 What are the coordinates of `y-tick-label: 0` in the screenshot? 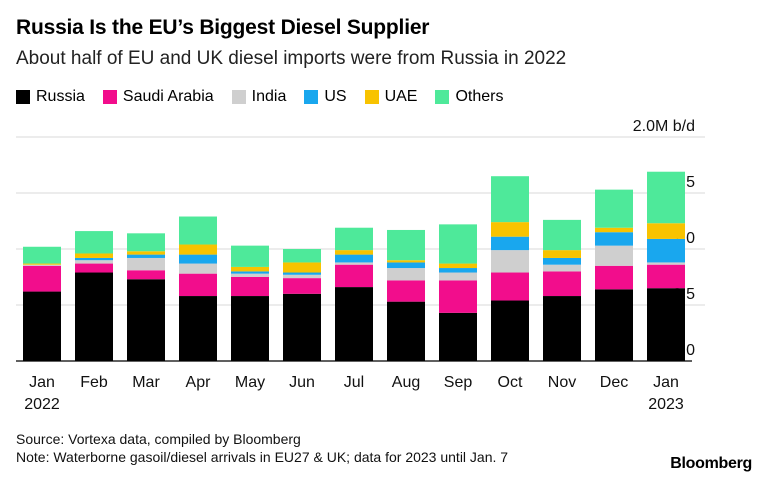 It's located at (690, 350).